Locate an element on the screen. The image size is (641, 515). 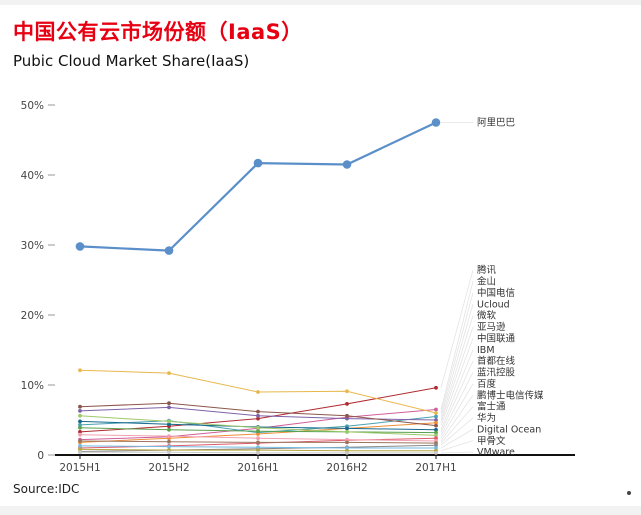
series-label: Ucloud is located at coordinates (493, 304).